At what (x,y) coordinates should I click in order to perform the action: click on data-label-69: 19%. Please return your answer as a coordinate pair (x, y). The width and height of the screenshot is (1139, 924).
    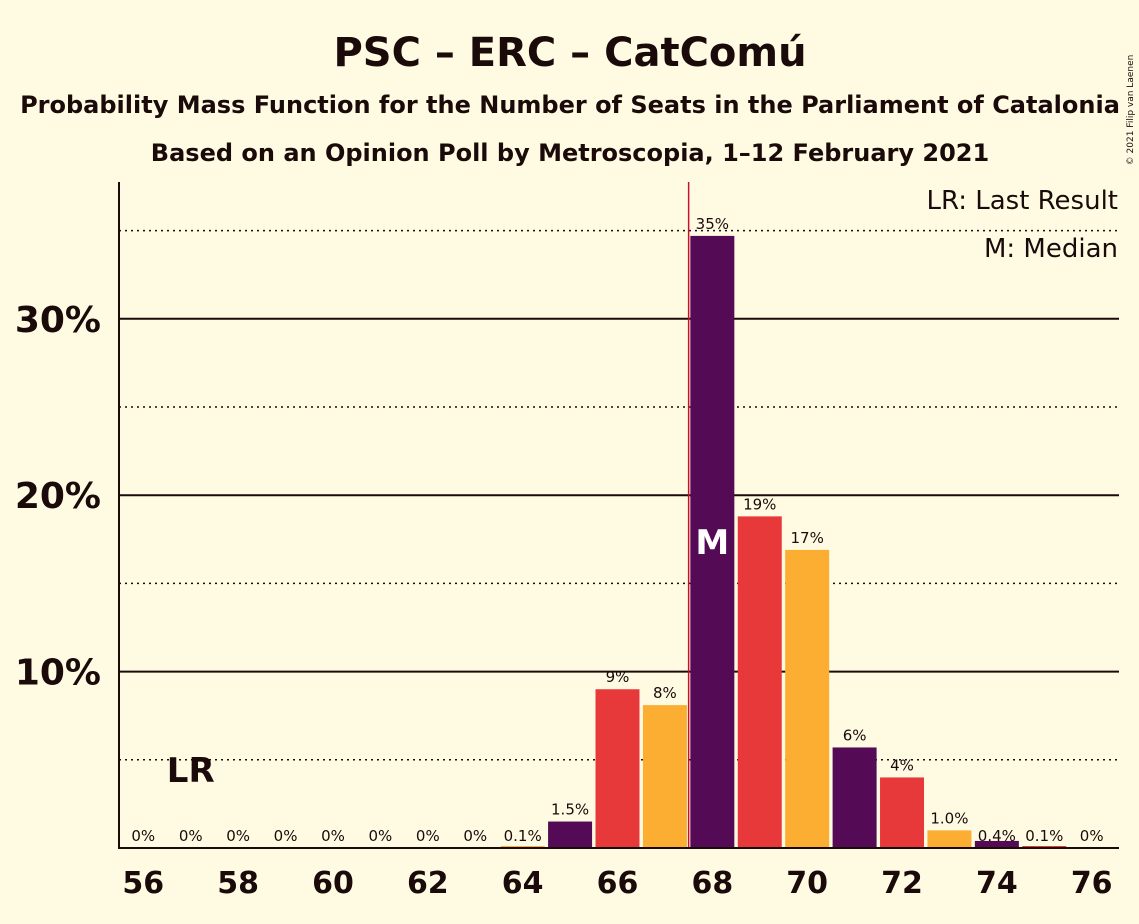
    Looking at the image, I should click on (759, 504).